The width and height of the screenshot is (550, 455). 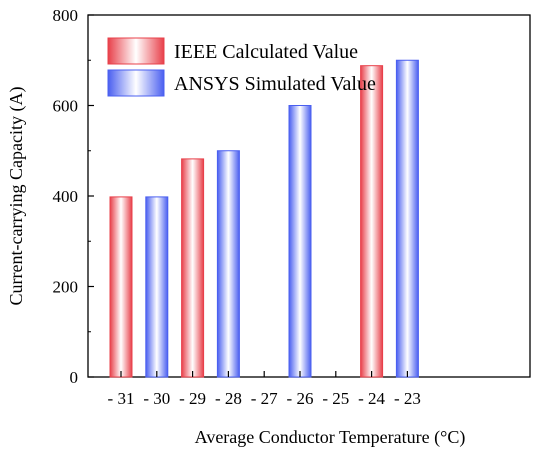 I want to click on y-tick-label: 600, so click(x=66, y=106).